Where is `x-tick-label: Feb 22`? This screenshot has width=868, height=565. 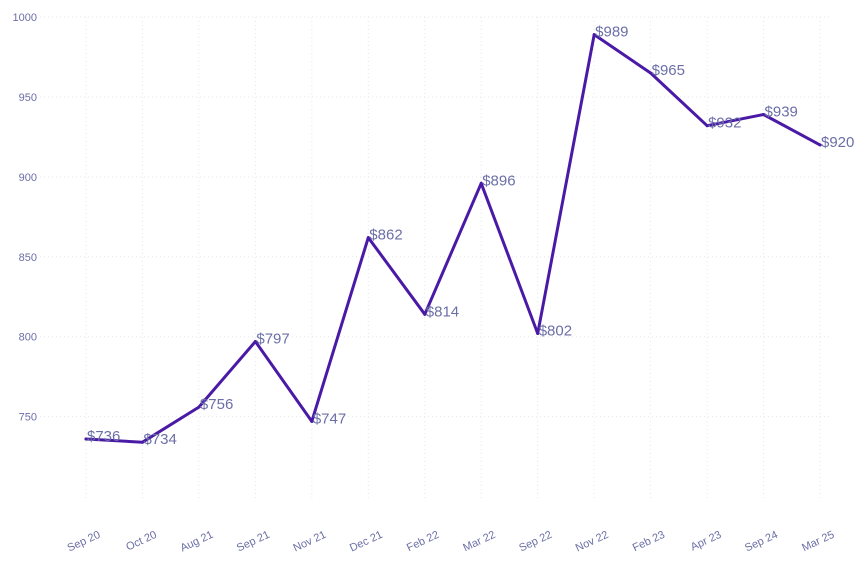 x-tick-label: Feb 22 is located at coordinates (423, 541).